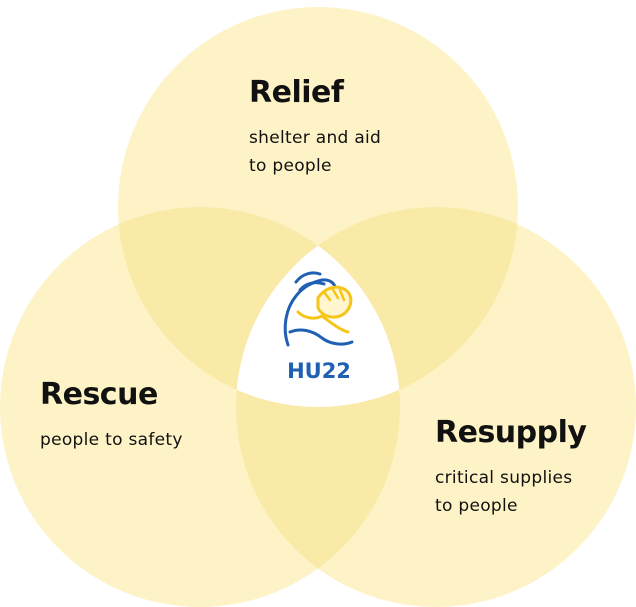 This screenshot has width=636, height=607. I want to click on resupply-desc-line: critical supplies, so click(504, 478).